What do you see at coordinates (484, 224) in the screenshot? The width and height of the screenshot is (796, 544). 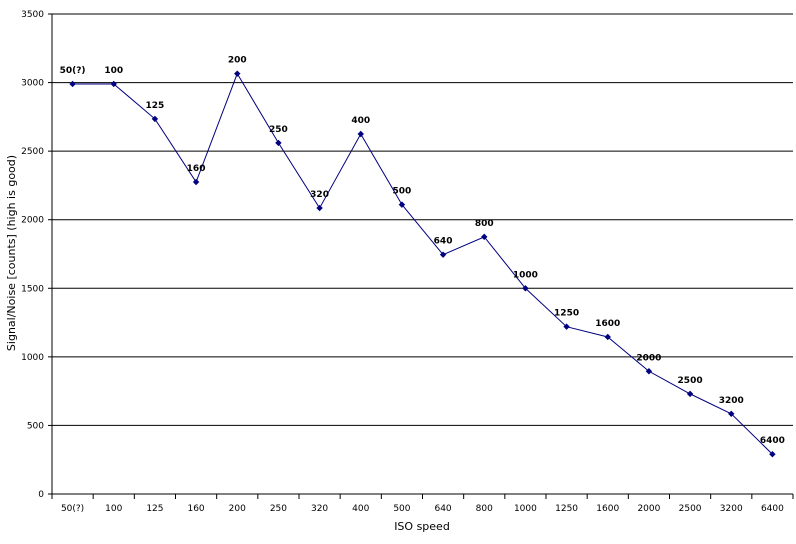 I see `data-label: 800` at bounding box center [484, 224].